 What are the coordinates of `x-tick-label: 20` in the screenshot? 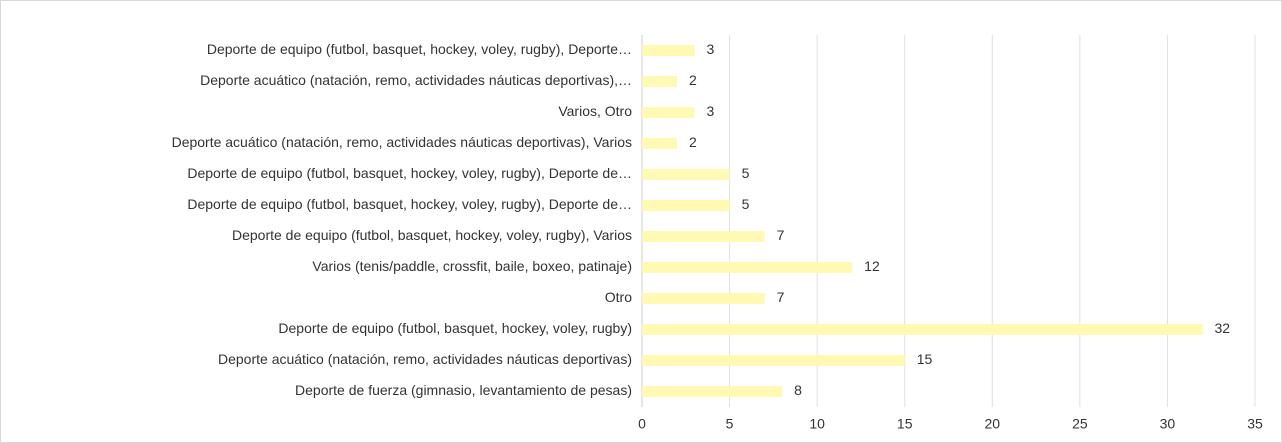 It's located at (992, 424).